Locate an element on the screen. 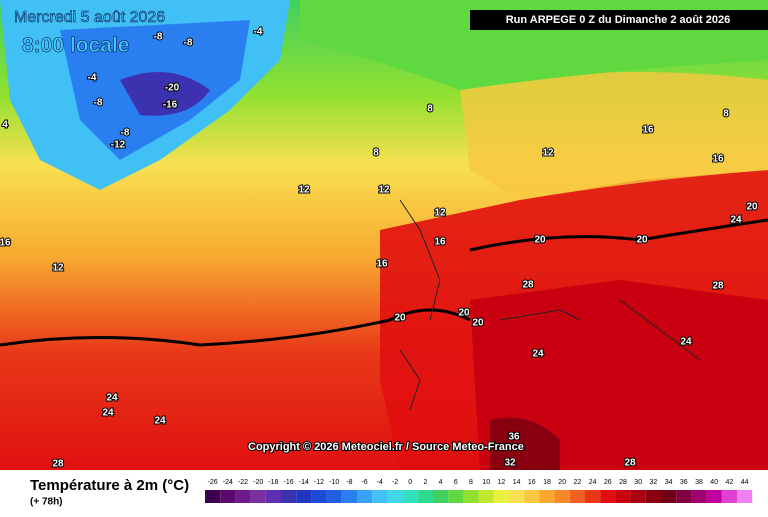 Image resolution: width=768 pixels, height=517 pixels. scale-label: 38 is located at coordinates (699, 482).